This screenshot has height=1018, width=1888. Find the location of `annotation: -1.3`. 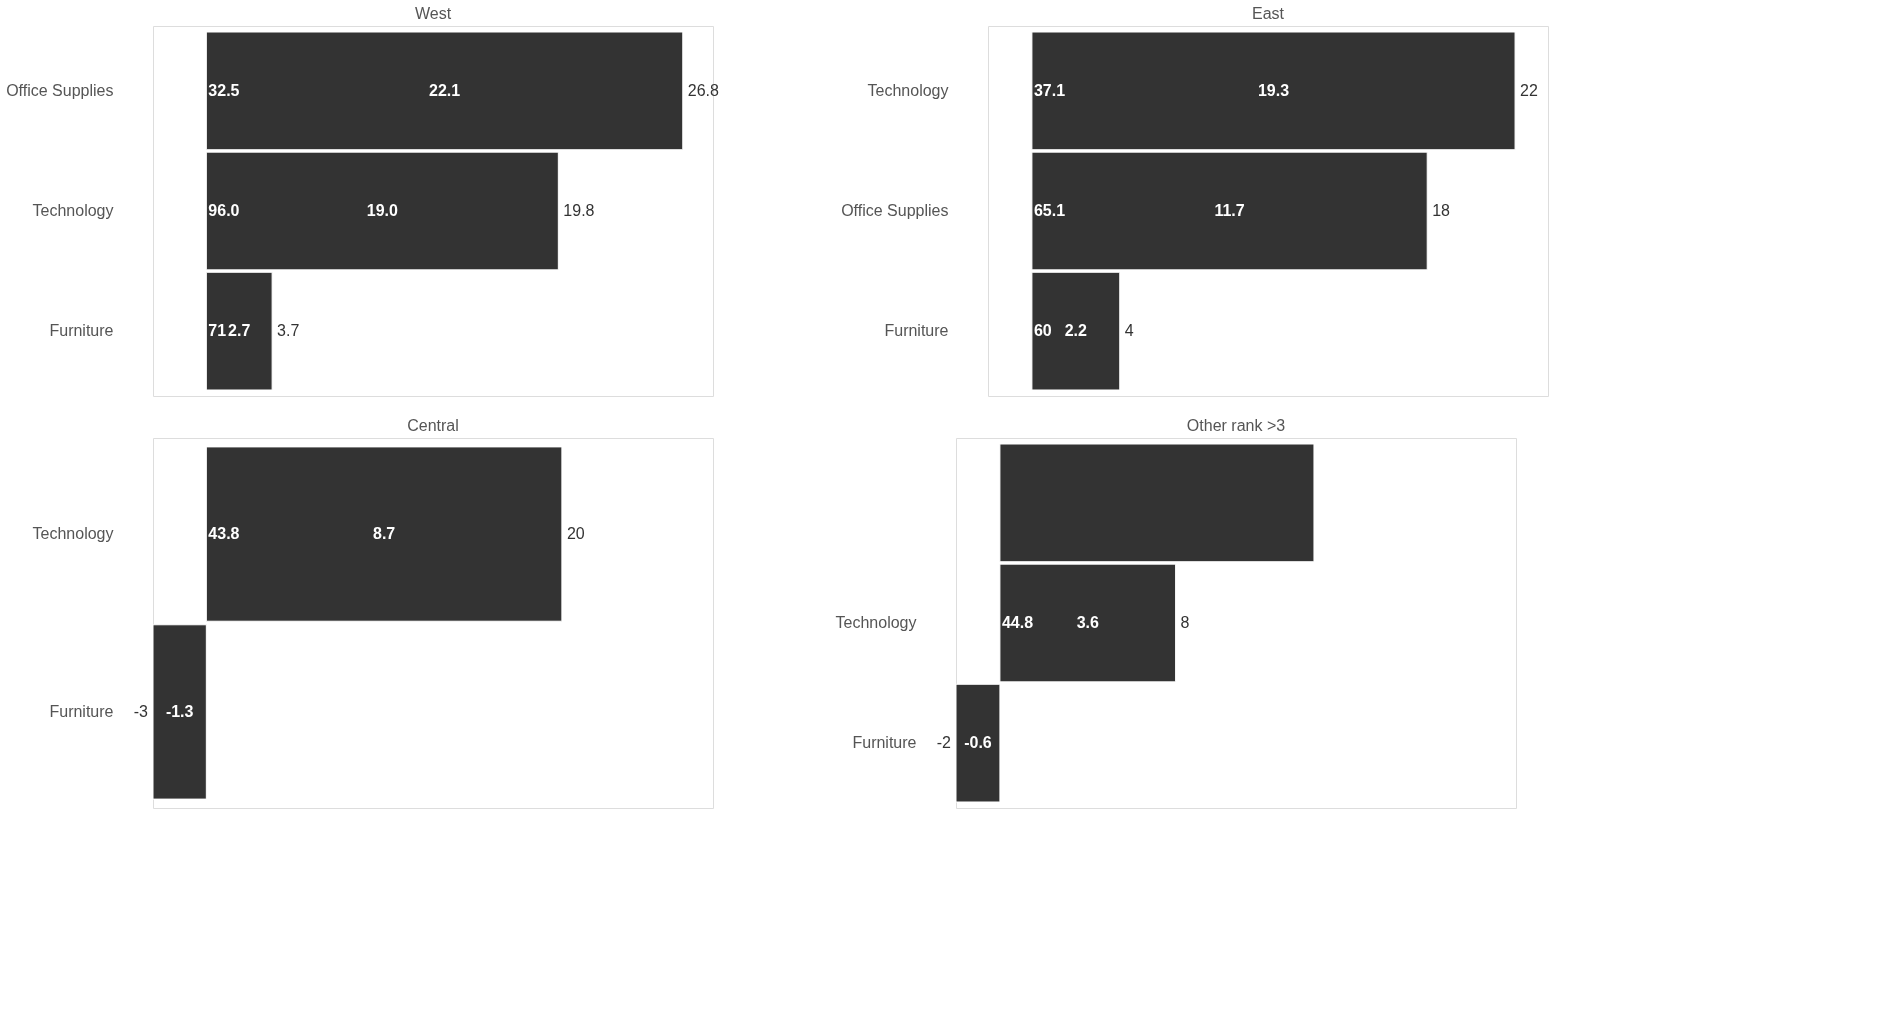

annotation: -1.3 is located at coordinates (179, 711).